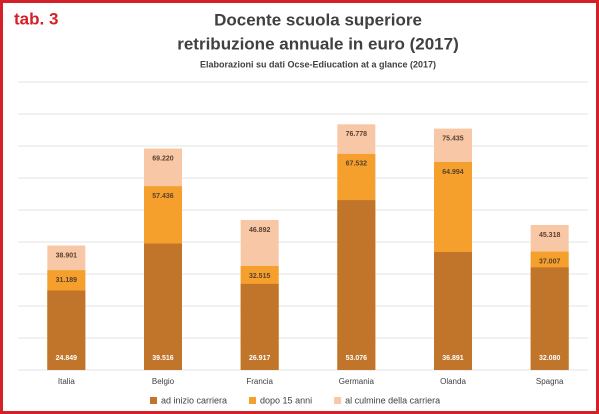  Describe the element at coordinates (453, 358) in the screenshot. I see `data-label: 36.891` at that location.